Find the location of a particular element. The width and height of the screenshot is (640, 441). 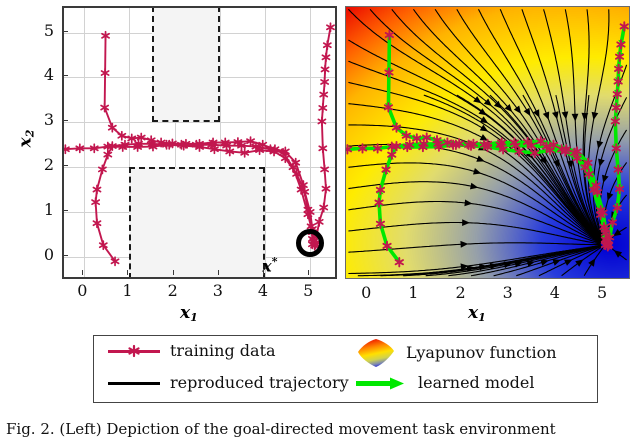

legend-box: training data reproduced trajectory is located at coordinates (345, 369).